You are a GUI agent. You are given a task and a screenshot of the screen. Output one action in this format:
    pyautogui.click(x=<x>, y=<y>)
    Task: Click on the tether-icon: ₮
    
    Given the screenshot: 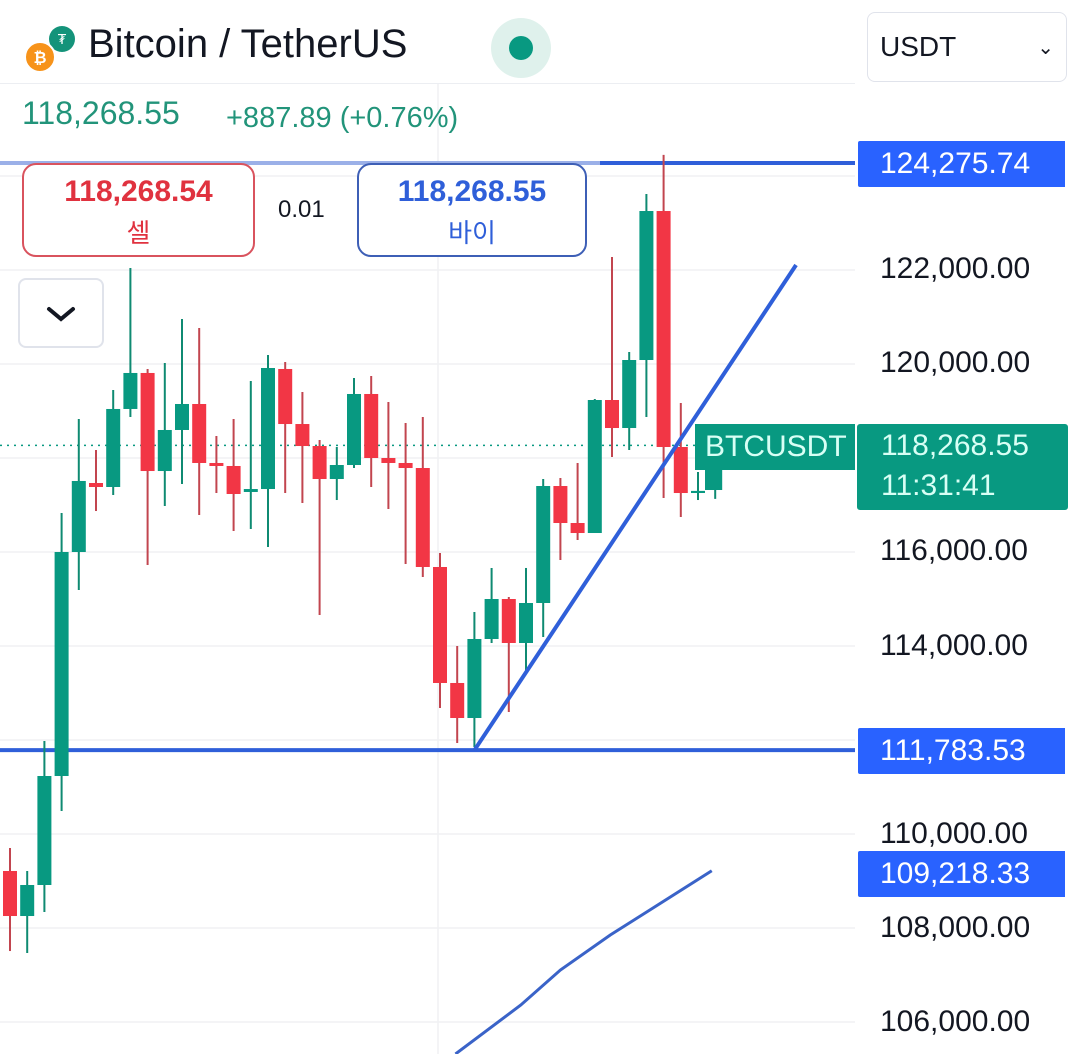 What is the action you would take?
    pyautogui.click(x=62, y=39)
    